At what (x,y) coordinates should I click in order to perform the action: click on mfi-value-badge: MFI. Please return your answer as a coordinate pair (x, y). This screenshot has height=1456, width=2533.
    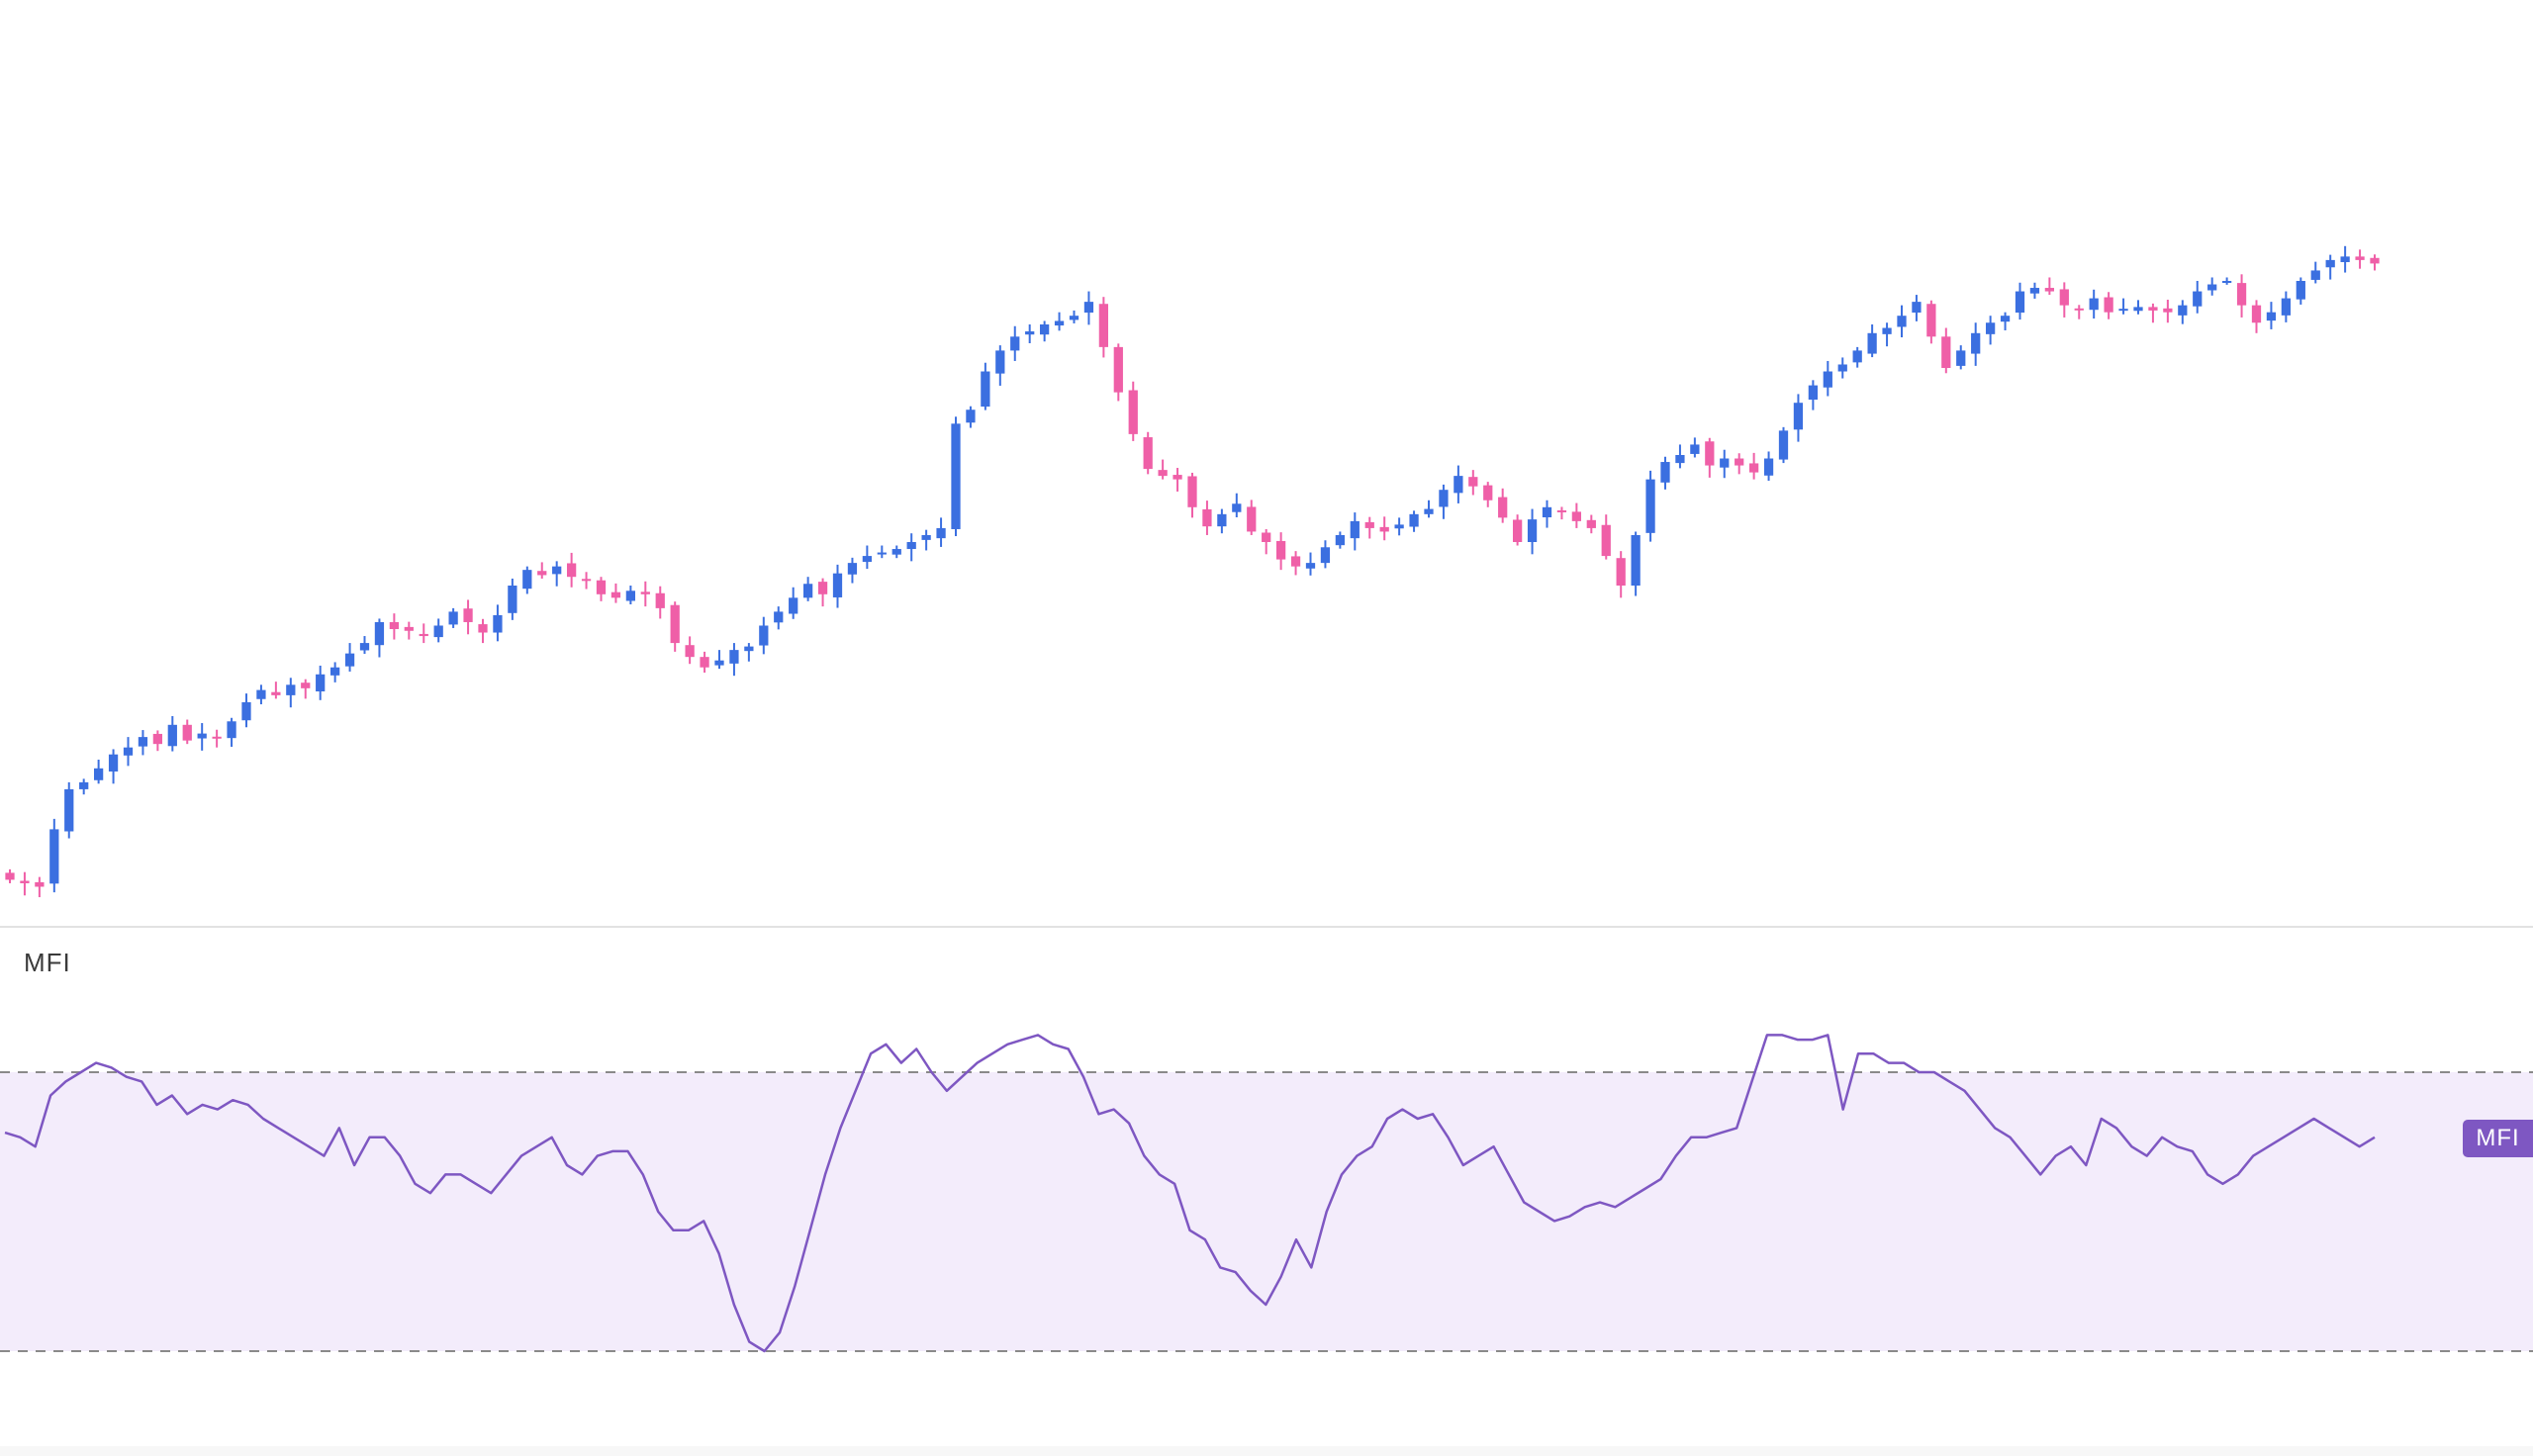
    Looking at the image, I should click on (2498, 1138).